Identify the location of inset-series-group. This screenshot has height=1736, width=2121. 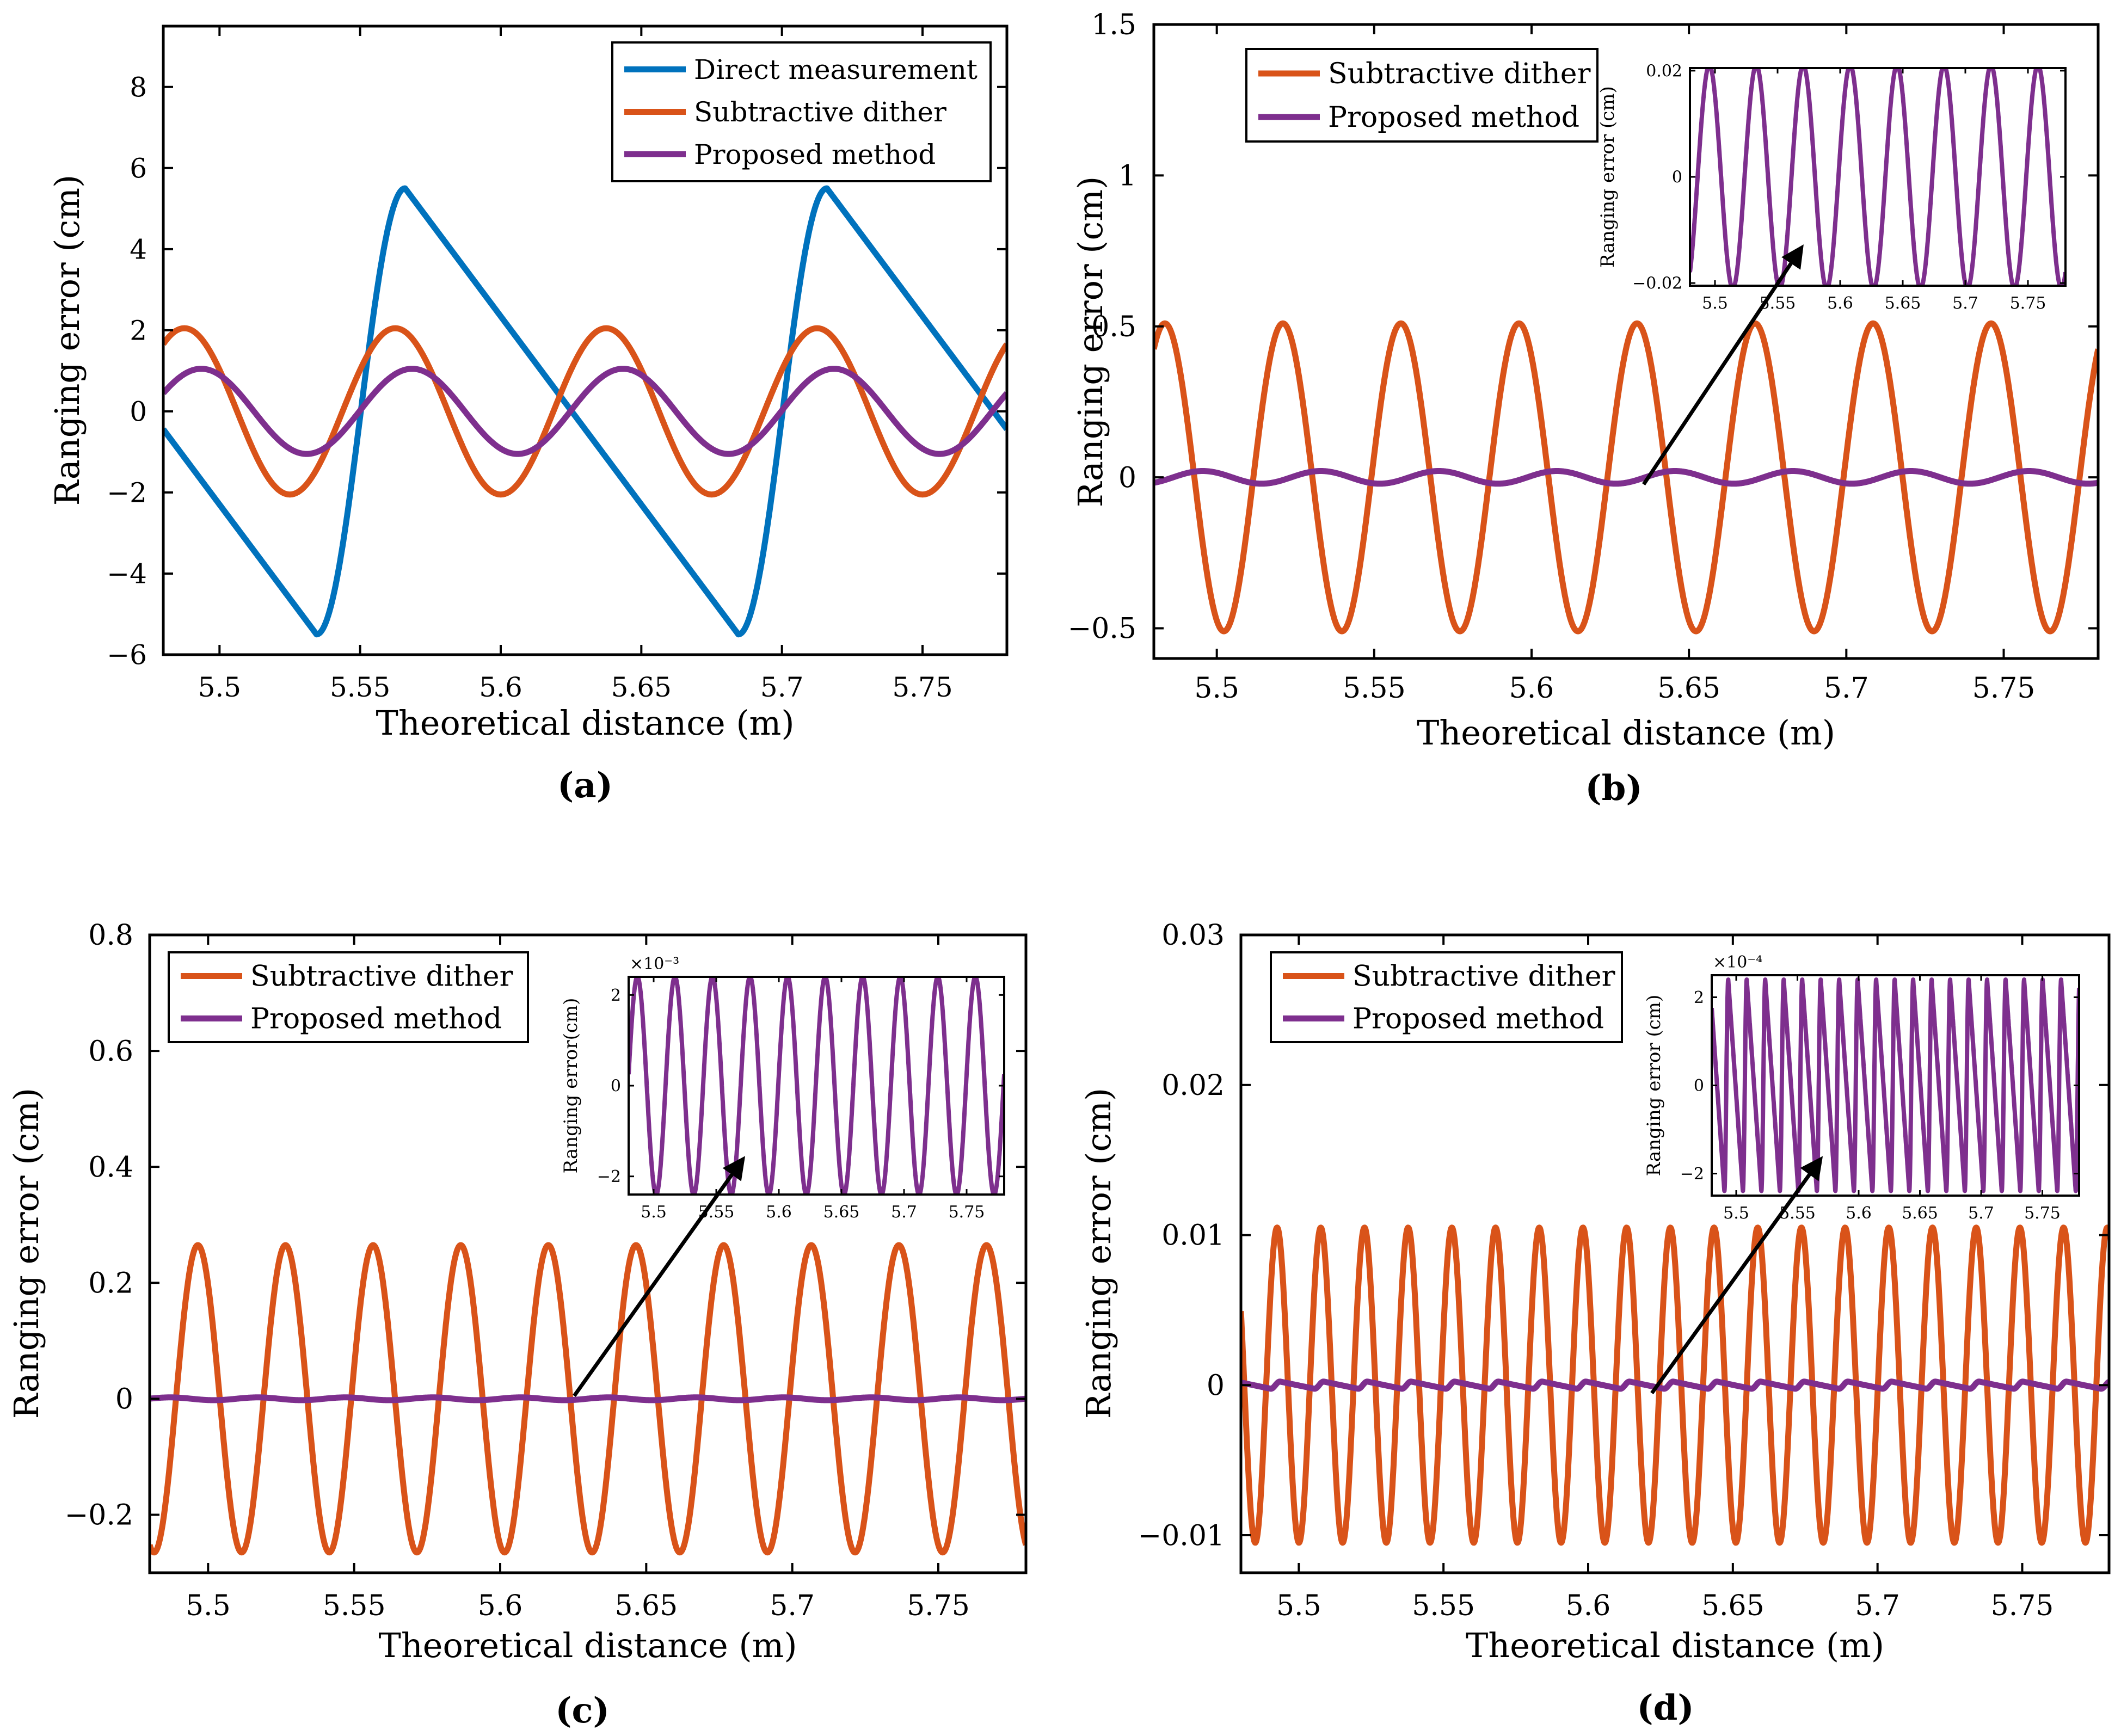
(1878, 177).